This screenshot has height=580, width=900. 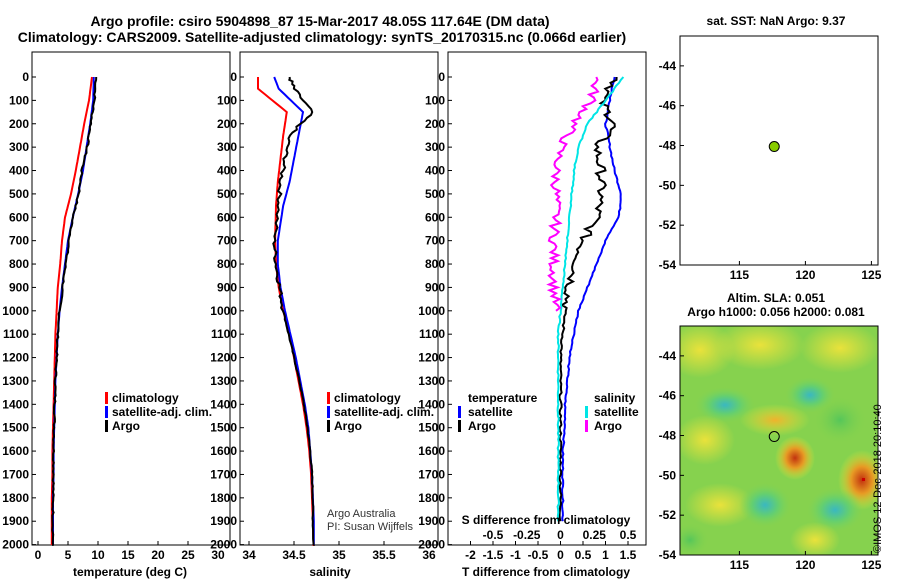 I want to click on sla-map, so click(x=779, y=440).